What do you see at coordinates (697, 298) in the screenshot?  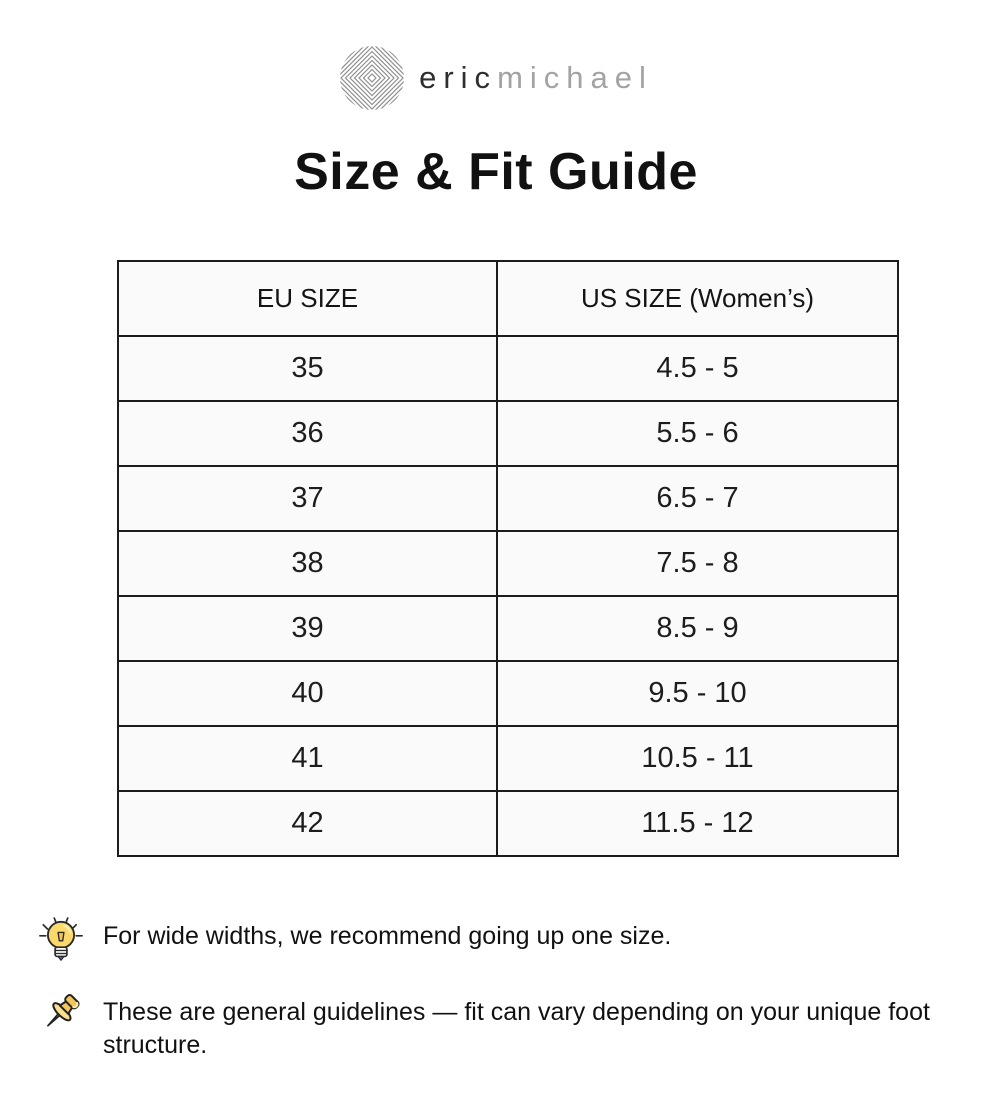 I see `column-header-us-size: US SIZE (Women’s)` at bounding box center [697, 298].